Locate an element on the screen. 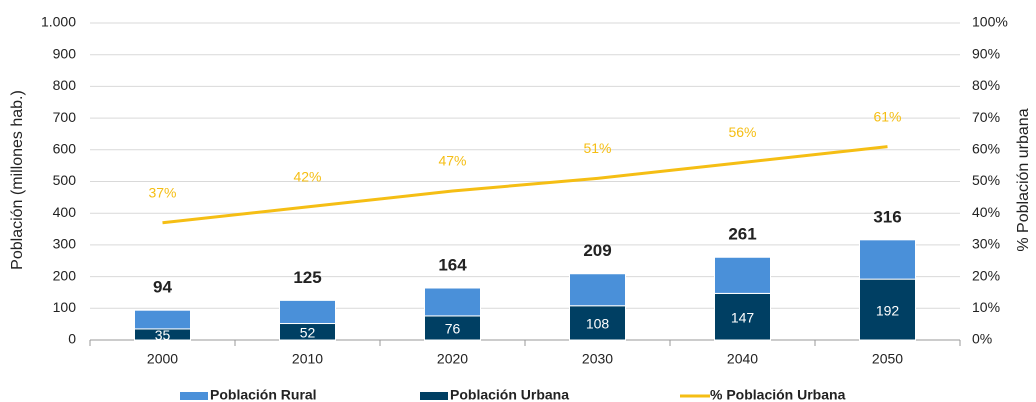  x-tick-label: 2010 is located at coordinates (307, 359).